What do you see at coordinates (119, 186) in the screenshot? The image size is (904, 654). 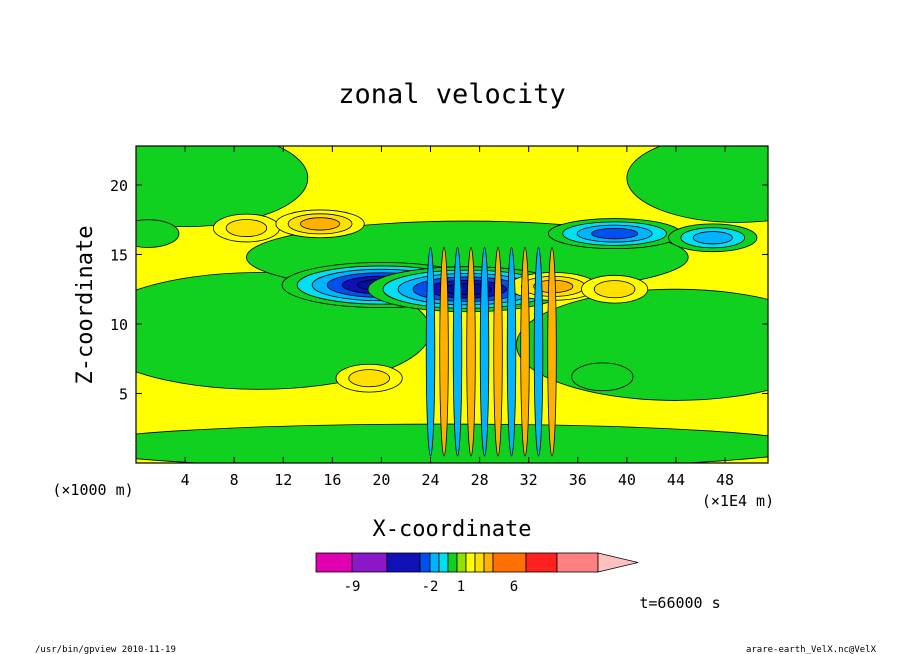 I see `y-tick-label: 20` at bounding box center [119, 186].